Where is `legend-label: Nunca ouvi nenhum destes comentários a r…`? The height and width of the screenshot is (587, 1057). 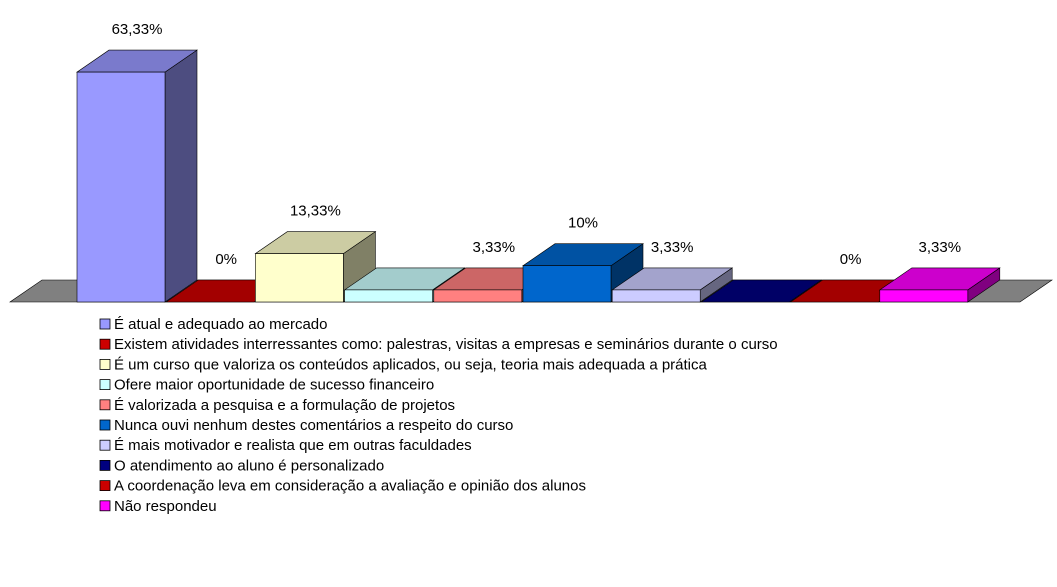
legend-label: Nunca ouvi nenhum destes comentários a r… is located at coordinates (313, 425).